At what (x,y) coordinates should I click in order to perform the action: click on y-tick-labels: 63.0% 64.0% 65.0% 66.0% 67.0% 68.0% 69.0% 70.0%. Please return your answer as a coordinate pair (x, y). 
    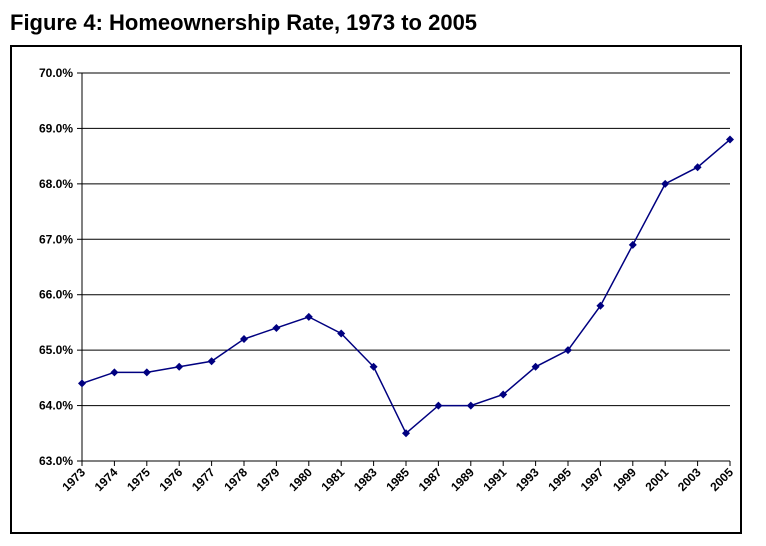
    Looking at the image, I should click on (56, 267).